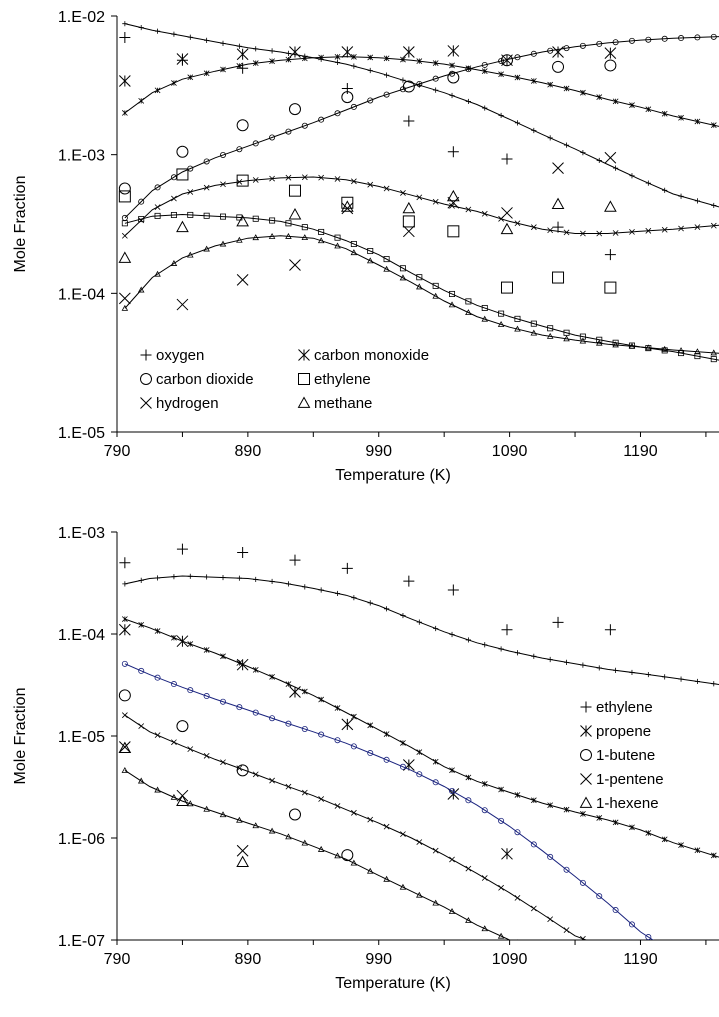  Describe the element at coordinates (640, 959) in the screenshot. I see `x-tick-label: 1190` at that location.